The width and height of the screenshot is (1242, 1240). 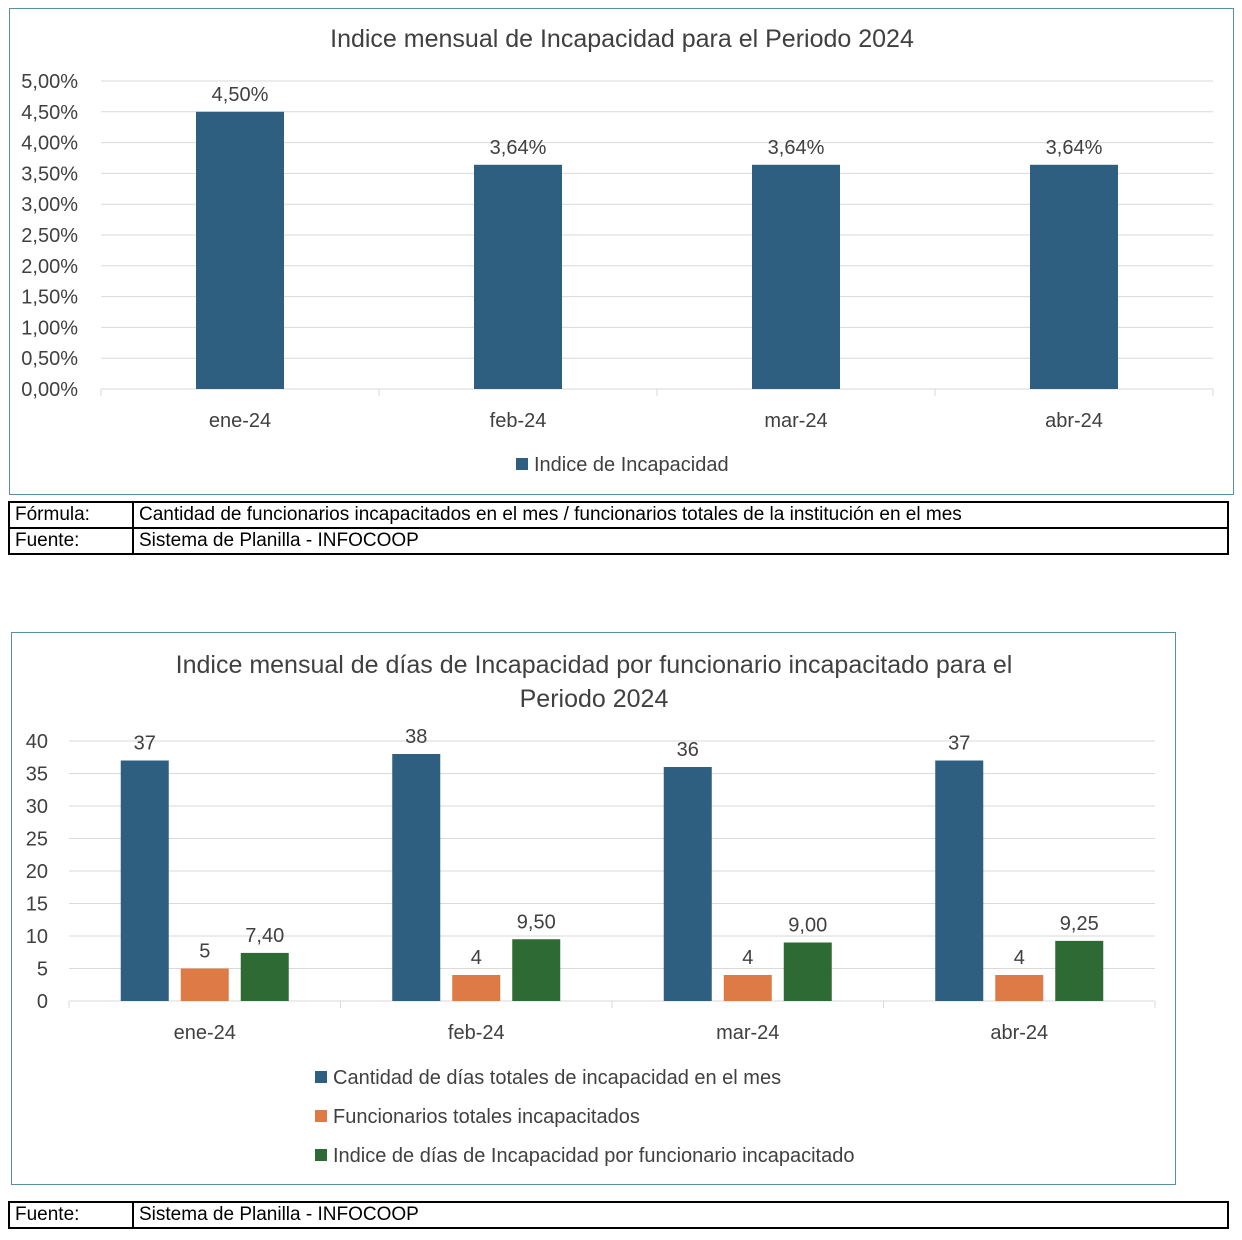 I want to click on source-row-2: Fuente: Sistema de Planilla - INFOCOOP, so click(x=618, y=1215).